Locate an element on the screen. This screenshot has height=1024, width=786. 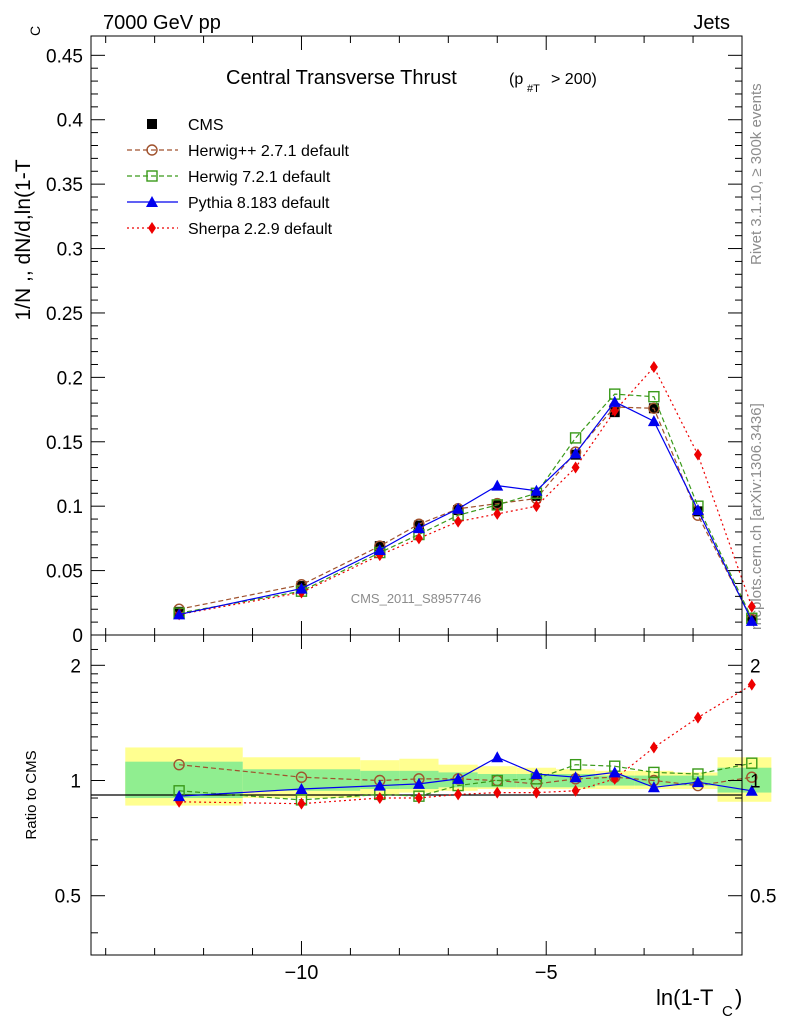
title-cut-open: (p is located at coordinates (516, 79).